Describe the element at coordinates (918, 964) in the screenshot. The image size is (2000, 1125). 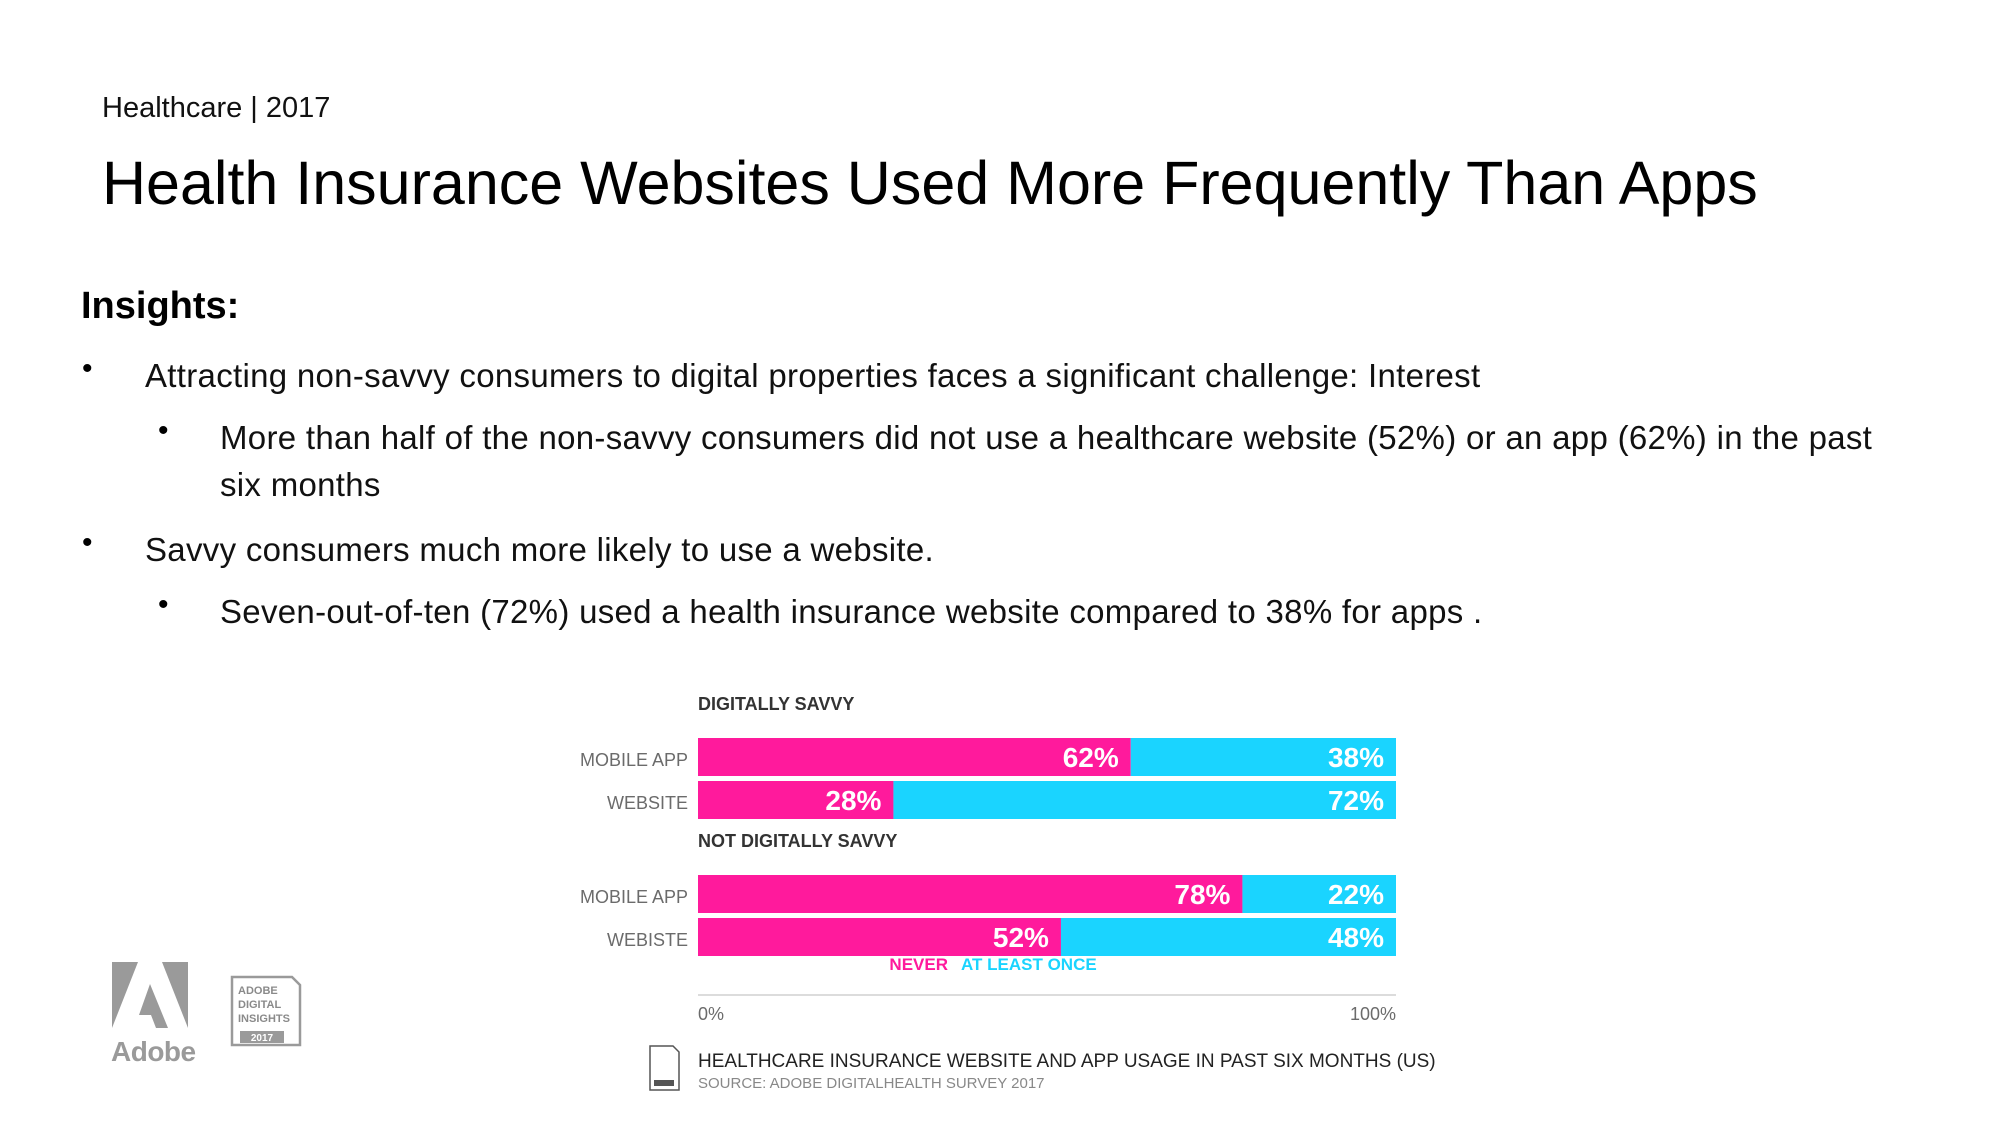
I see `legend-never: NEVER` at that location.